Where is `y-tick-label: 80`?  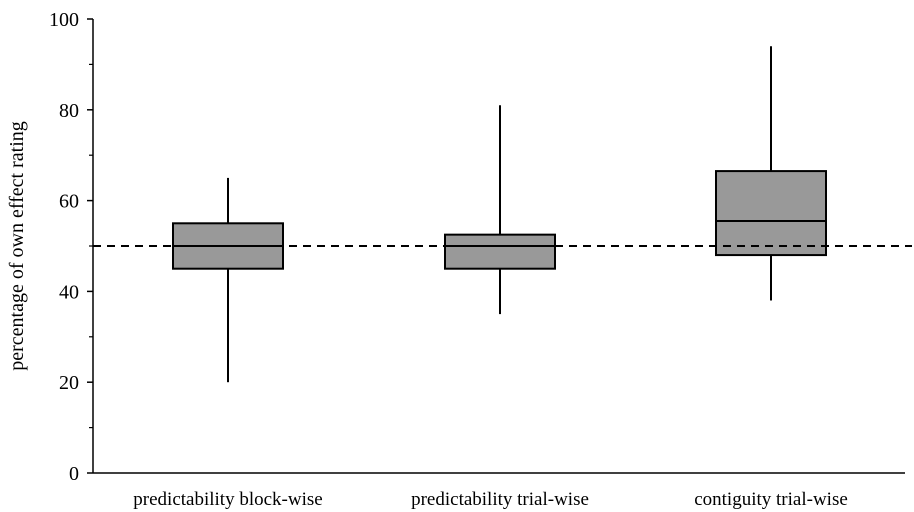
y-tick-label: 80 is located at coordinates (69, 111).